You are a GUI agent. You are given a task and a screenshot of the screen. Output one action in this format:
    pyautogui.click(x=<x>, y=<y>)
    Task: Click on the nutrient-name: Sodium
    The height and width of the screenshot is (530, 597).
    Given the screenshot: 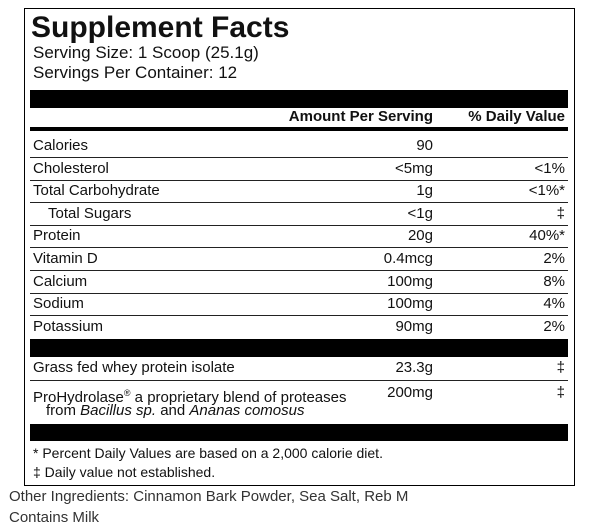 What is the action you would take?
    pyautogui.click(x=58, y=304)
    